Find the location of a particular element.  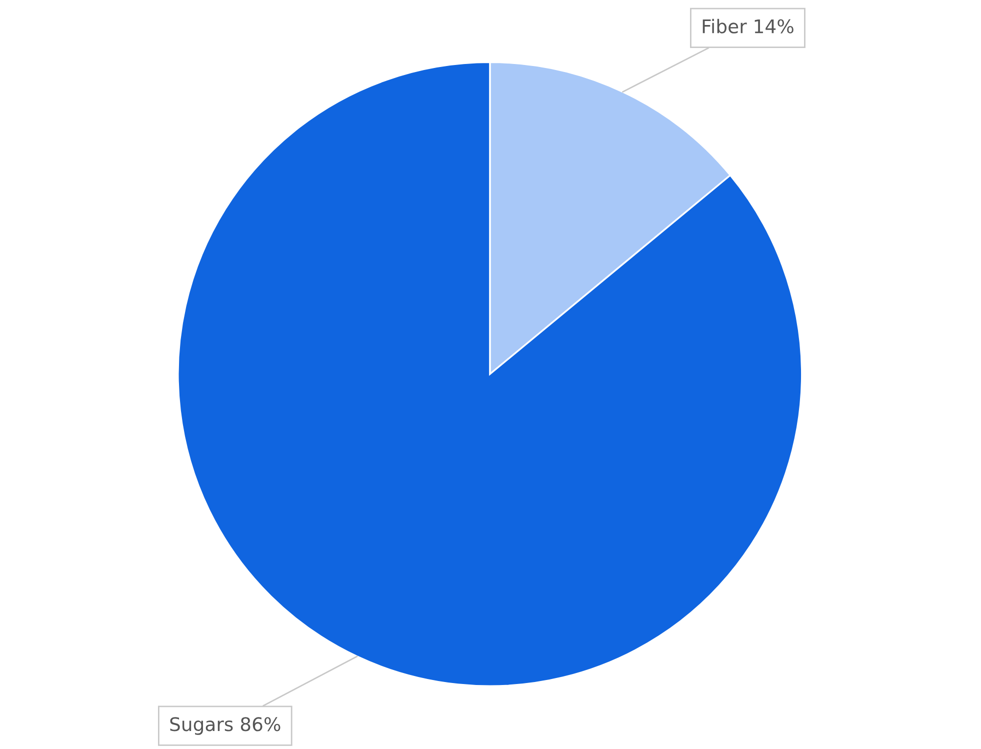

slice-label: Sugars 86% is located at coordinates (225, 726).